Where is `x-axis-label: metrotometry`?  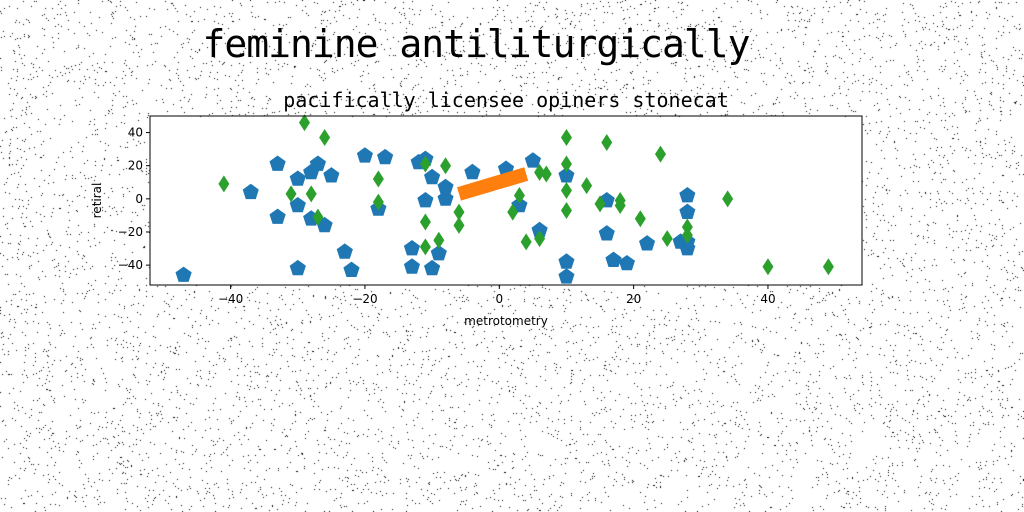 x-axis-label: metrotometry is located at coordinates (506, 321).